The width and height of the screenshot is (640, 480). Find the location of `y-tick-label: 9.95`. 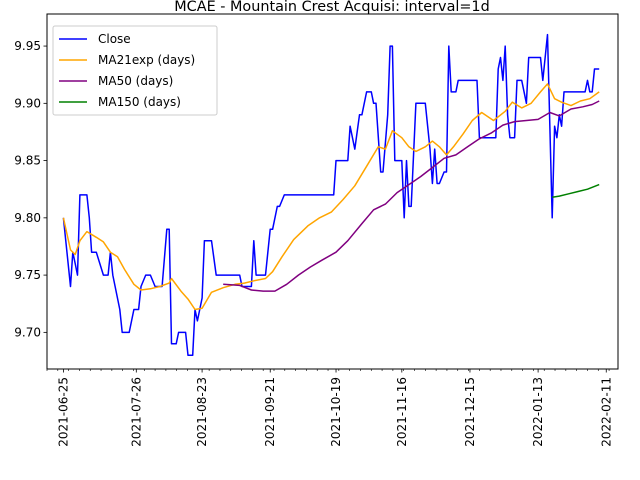

y-tick-label: 9.95 is located at coordinates (27, 46).